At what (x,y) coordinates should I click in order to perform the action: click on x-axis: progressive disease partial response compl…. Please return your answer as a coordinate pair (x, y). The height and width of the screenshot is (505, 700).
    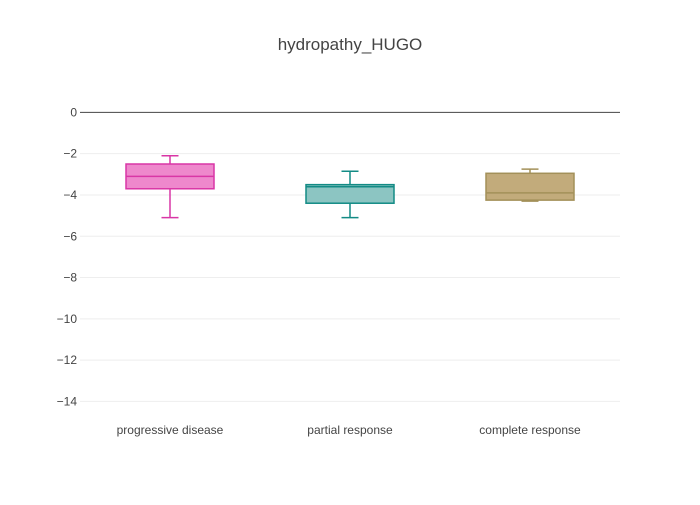
    Looking at the image, I should click on (349, 430).